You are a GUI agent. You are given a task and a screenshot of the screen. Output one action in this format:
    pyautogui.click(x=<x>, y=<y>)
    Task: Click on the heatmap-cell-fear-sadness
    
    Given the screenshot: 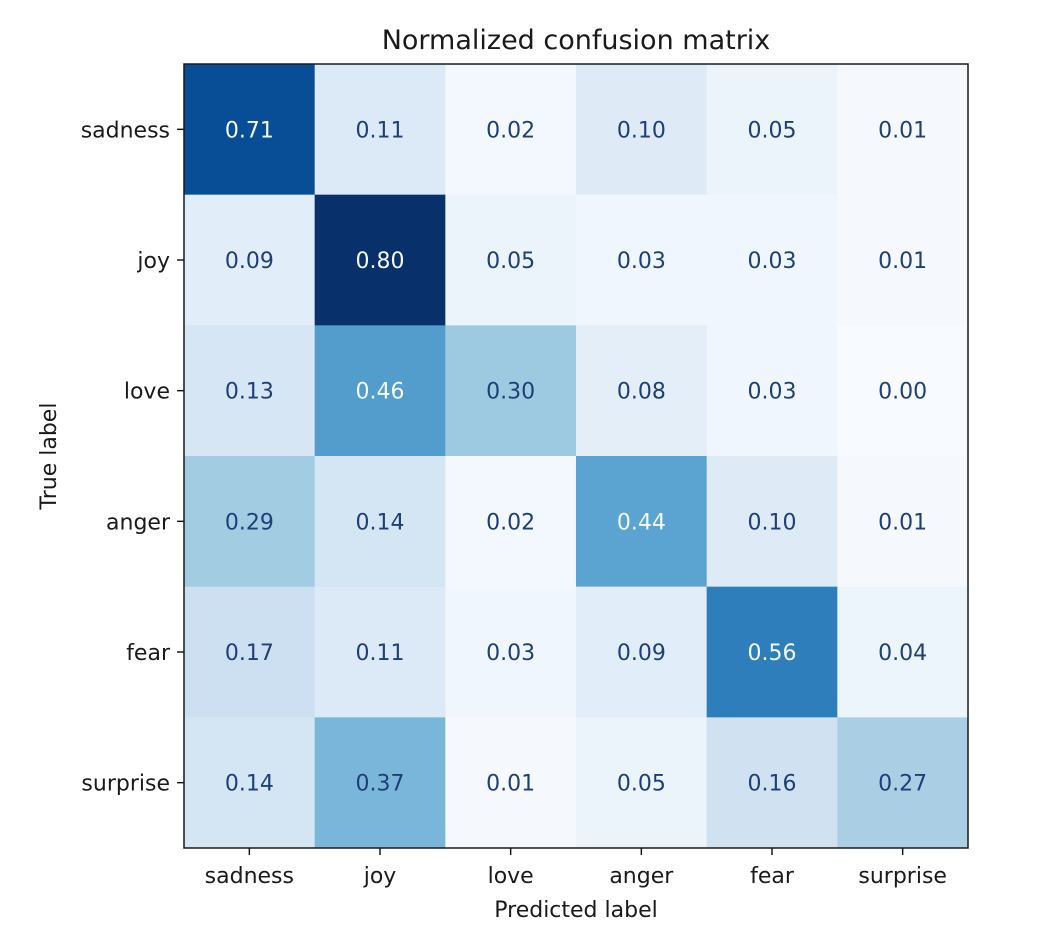 What is the action you would take?
    pyautogui.click(x=250, y=652)
    